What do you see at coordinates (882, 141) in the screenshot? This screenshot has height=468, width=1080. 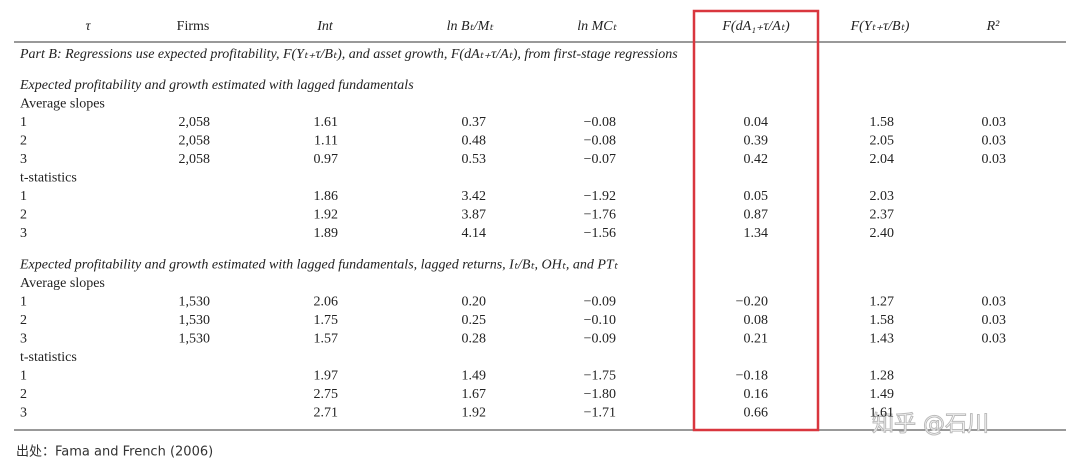 I see `table-cell: 2.05` at bounding box center [882, 141].